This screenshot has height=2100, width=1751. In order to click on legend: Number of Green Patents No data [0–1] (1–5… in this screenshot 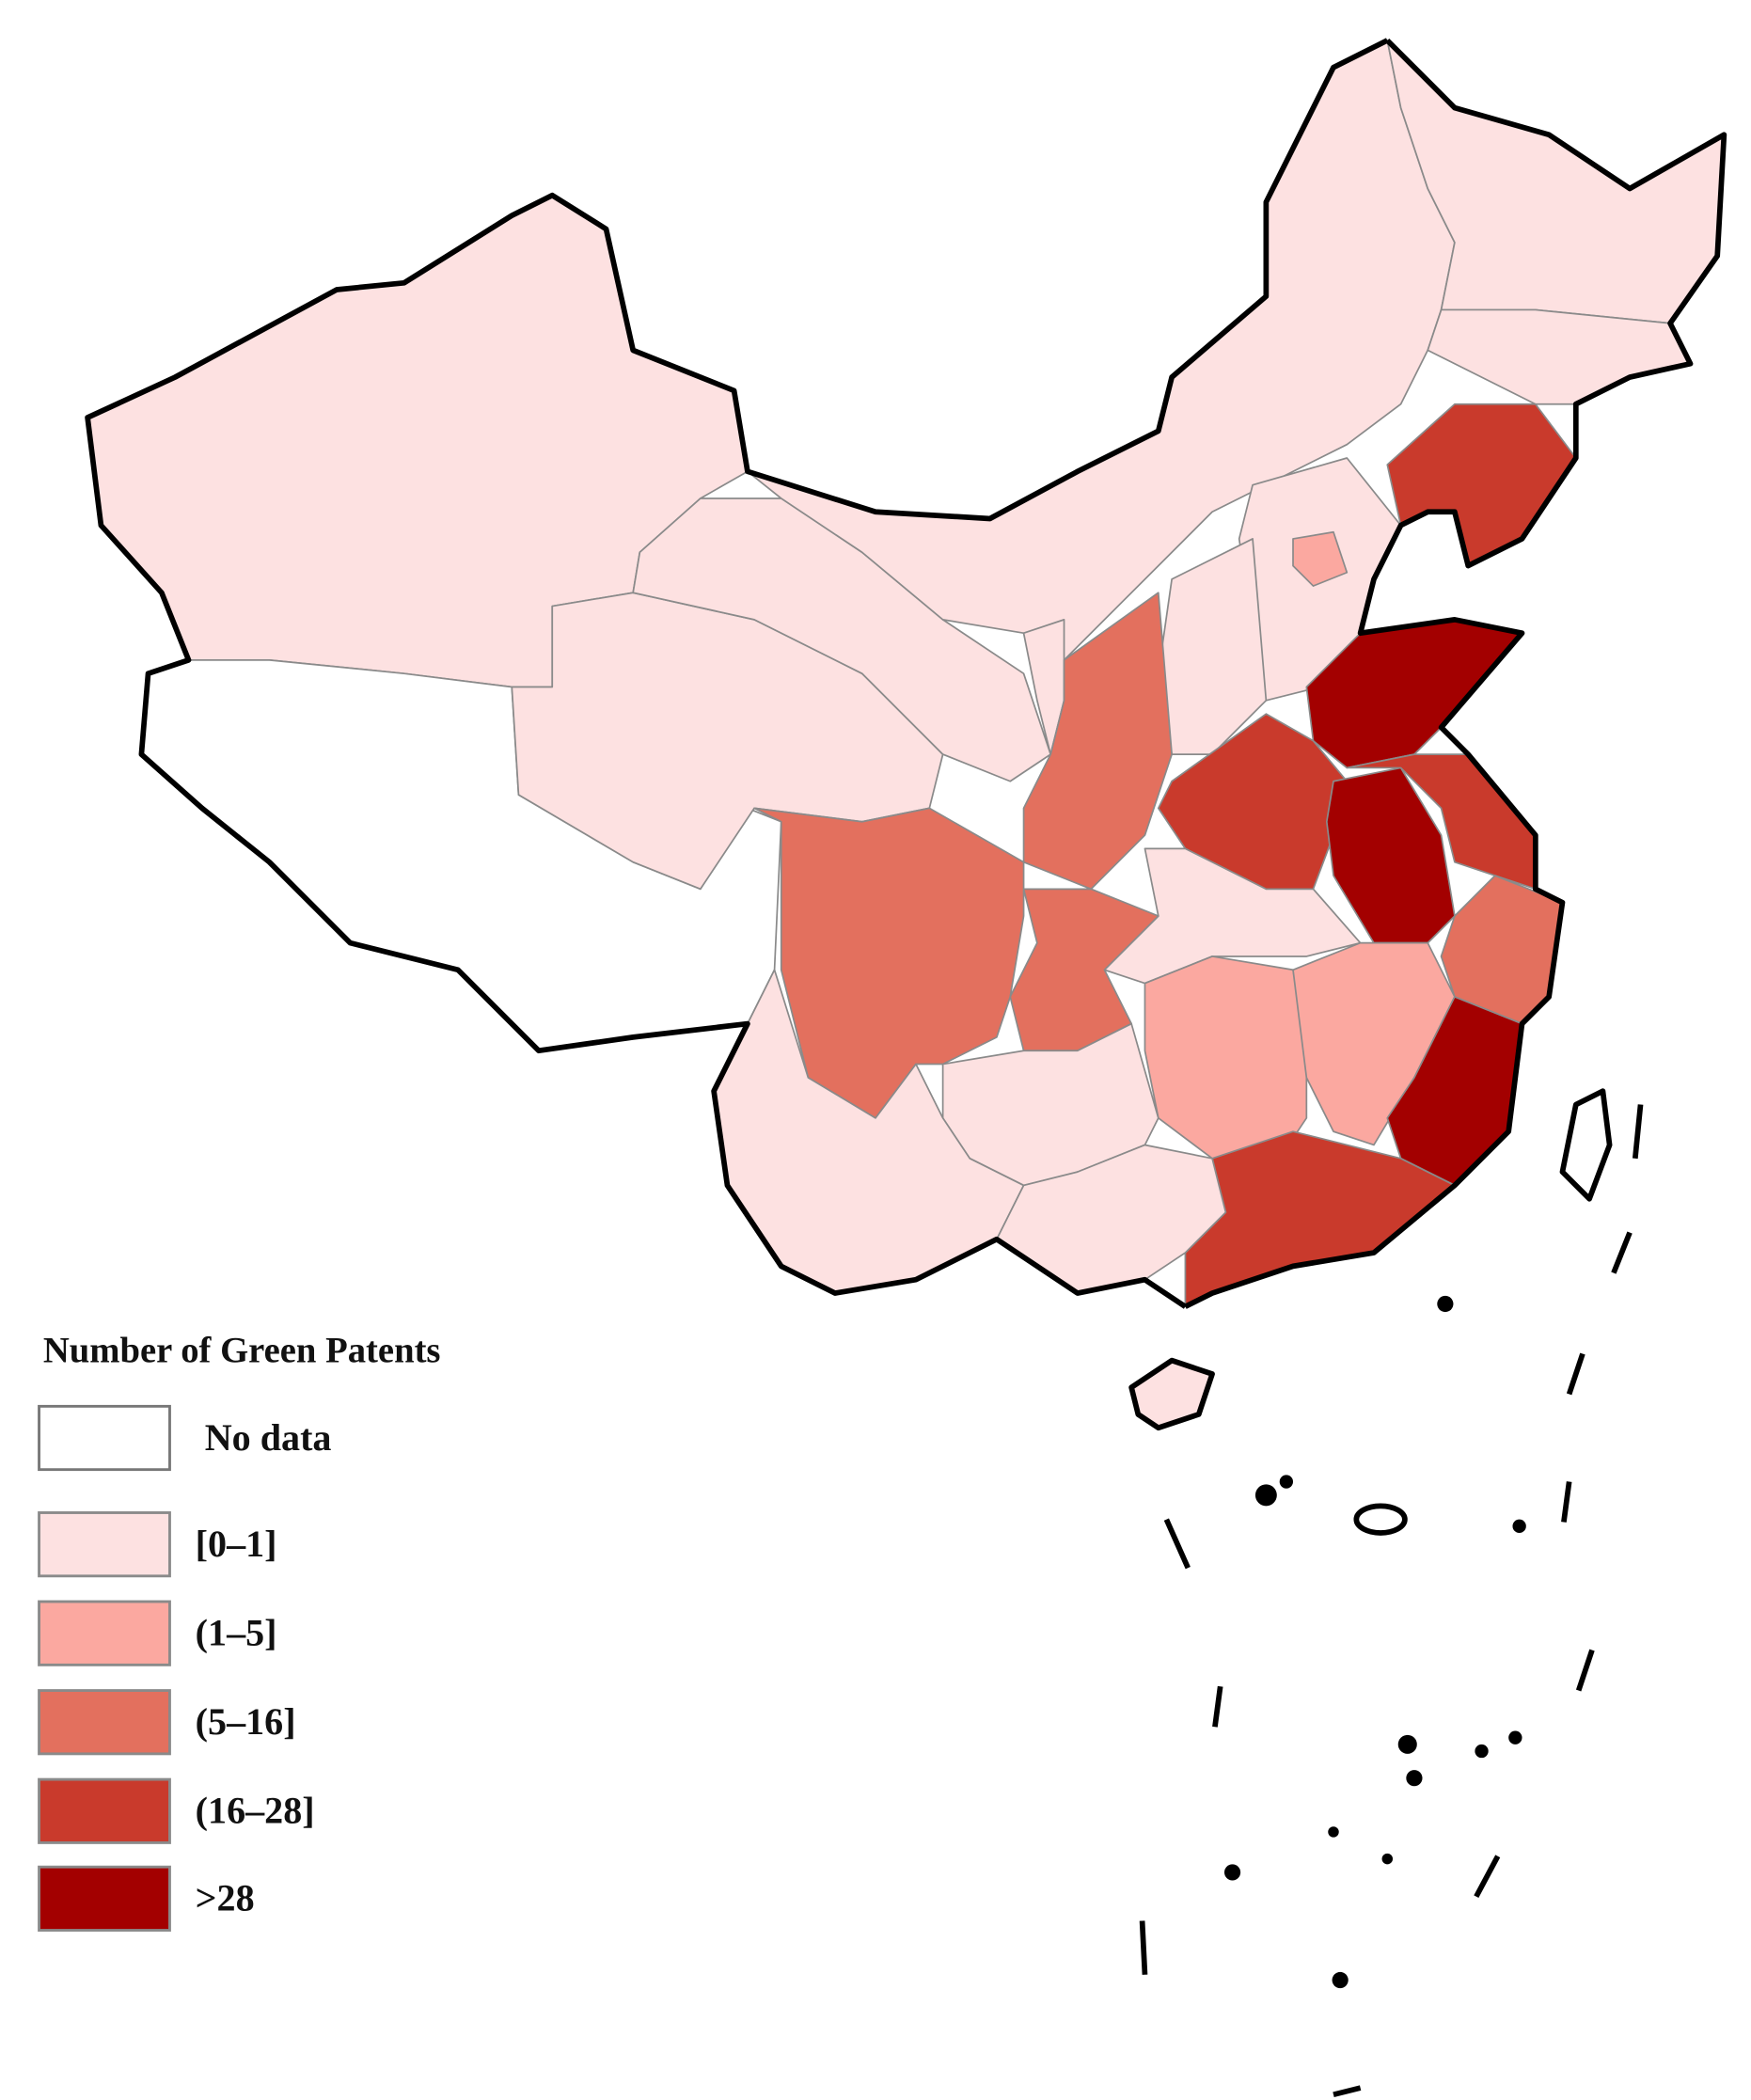, I will do `click(240, 1631)`.